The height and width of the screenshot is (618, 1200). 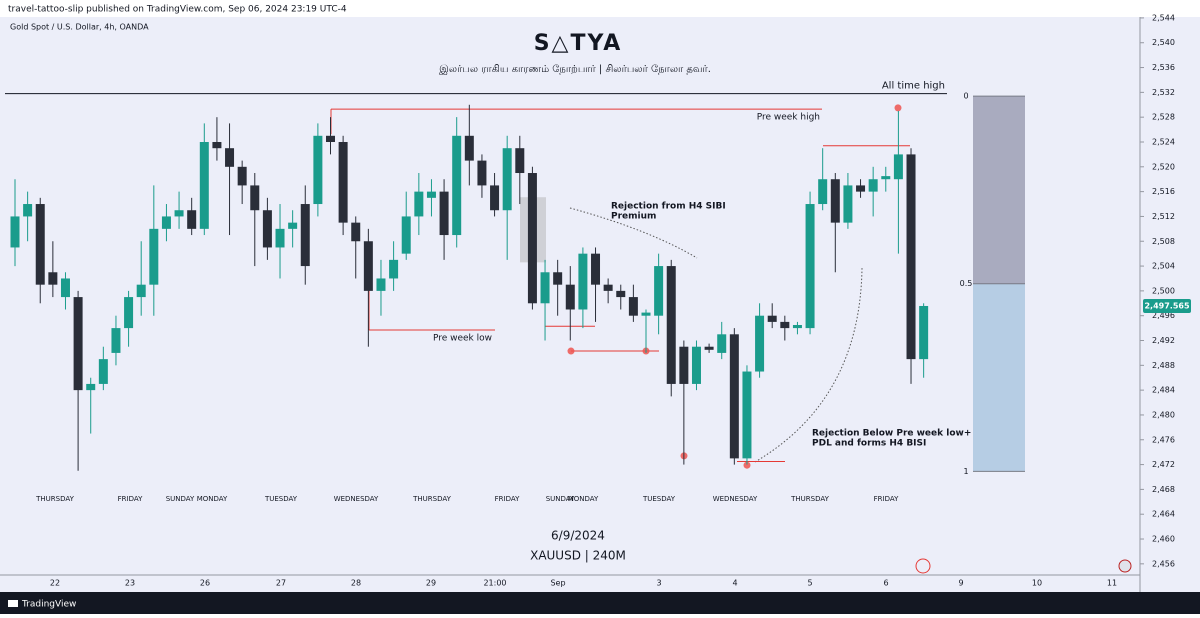 What do you see at coordinates (583, 499) in the screenshot?
I see `day-label: MONDAY` at bounding box center [583, 499].